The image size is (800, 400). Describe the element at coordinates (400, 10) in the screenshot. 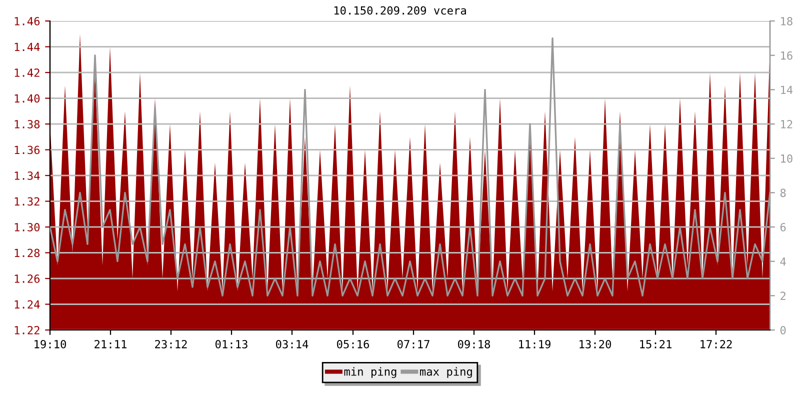

I see `chart-title: 10.150.209.209 vcera` at that location.